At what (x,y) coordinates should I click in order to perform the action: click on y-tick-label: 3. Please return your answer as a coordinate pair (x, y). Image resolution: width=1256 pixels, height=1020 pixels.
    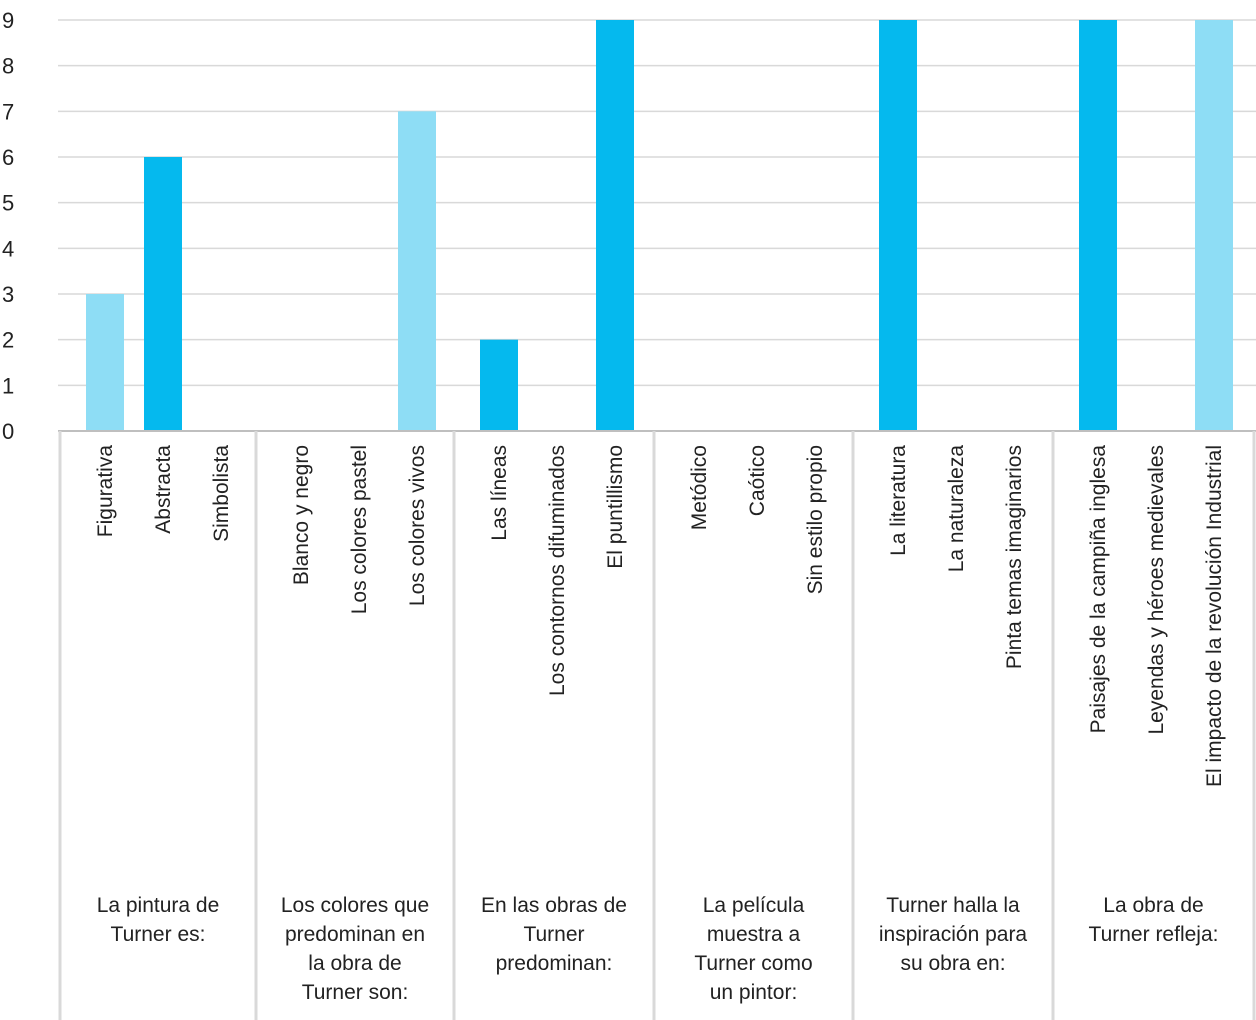
    Looking at the image, I should click on (8, 294).